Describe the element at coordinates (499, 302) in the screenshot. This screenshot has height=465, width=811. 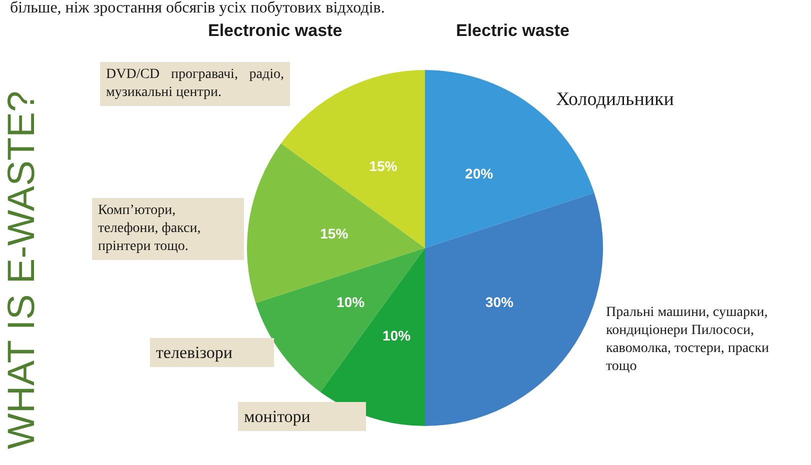
I see `data-label: 30%` at that location.